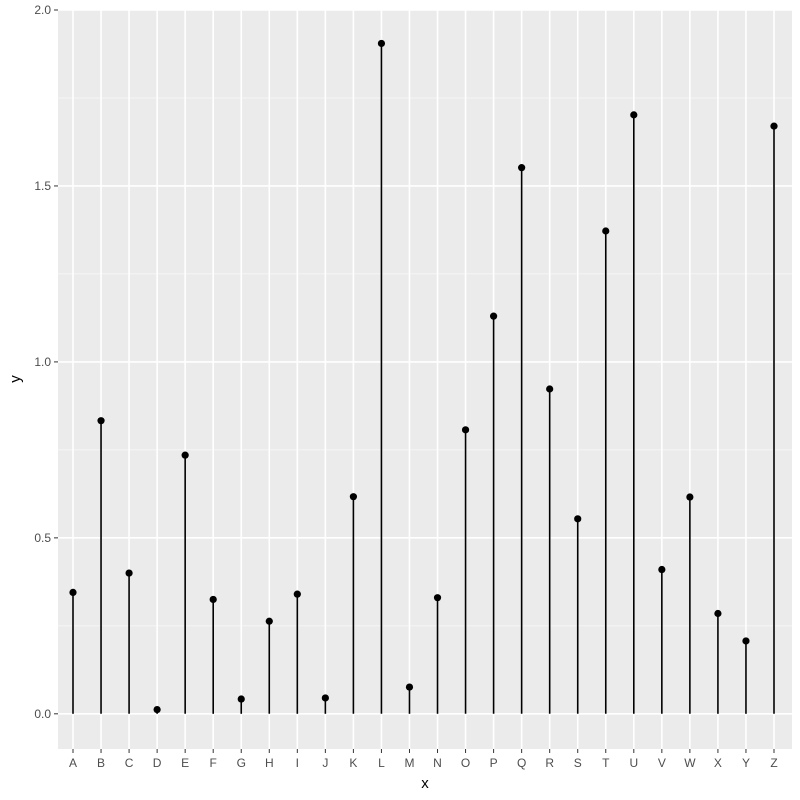  What do you see at coordinates (42, 186) in the screenshot?
I see `y-tick-label: 1.5` at bounding box center [42, 186].